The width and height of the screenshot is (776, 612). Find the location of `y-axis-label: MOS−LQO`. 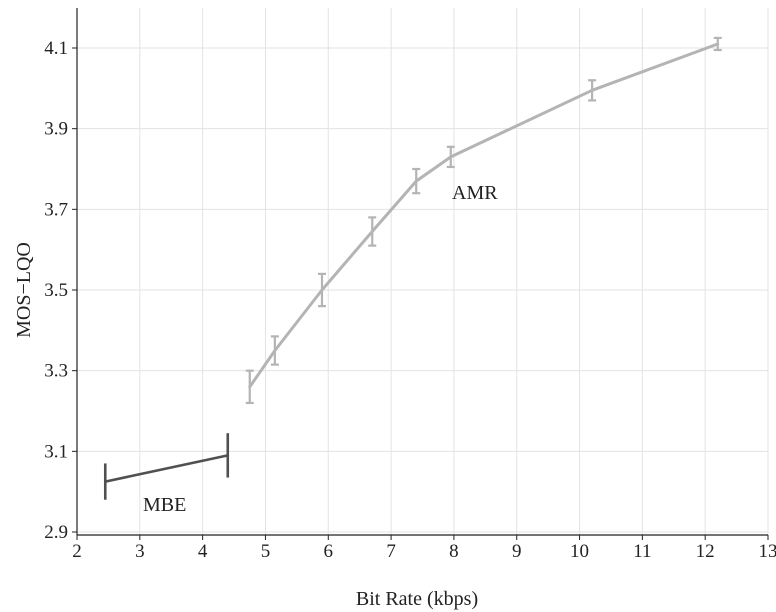

y-axis-label: MOS−LQO is located at coordinates (24, 290).